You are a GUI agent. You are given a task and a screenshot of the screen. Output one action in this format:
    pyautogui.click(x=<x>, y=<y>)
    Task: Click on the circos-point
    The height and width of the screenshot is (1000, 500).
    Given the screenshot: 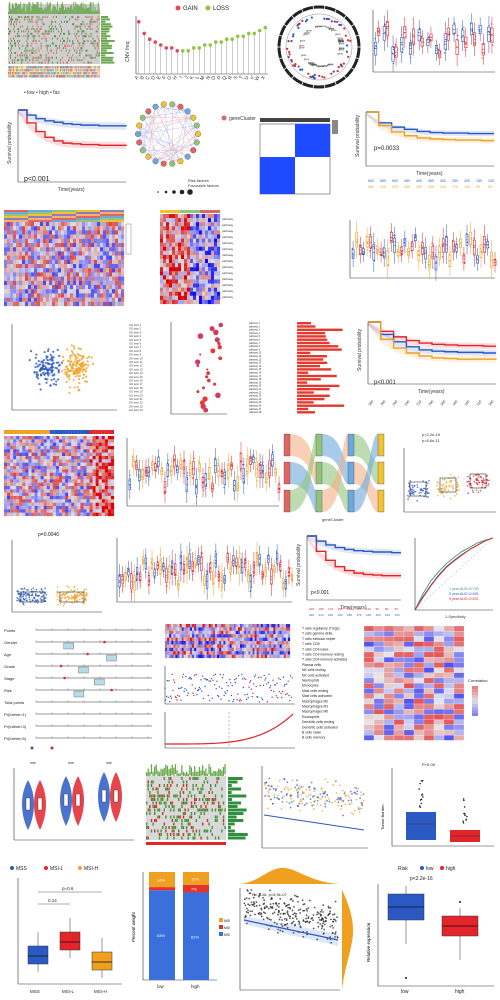 What is the action you would take?
    pyautogui.click(x=295, y=64)
    